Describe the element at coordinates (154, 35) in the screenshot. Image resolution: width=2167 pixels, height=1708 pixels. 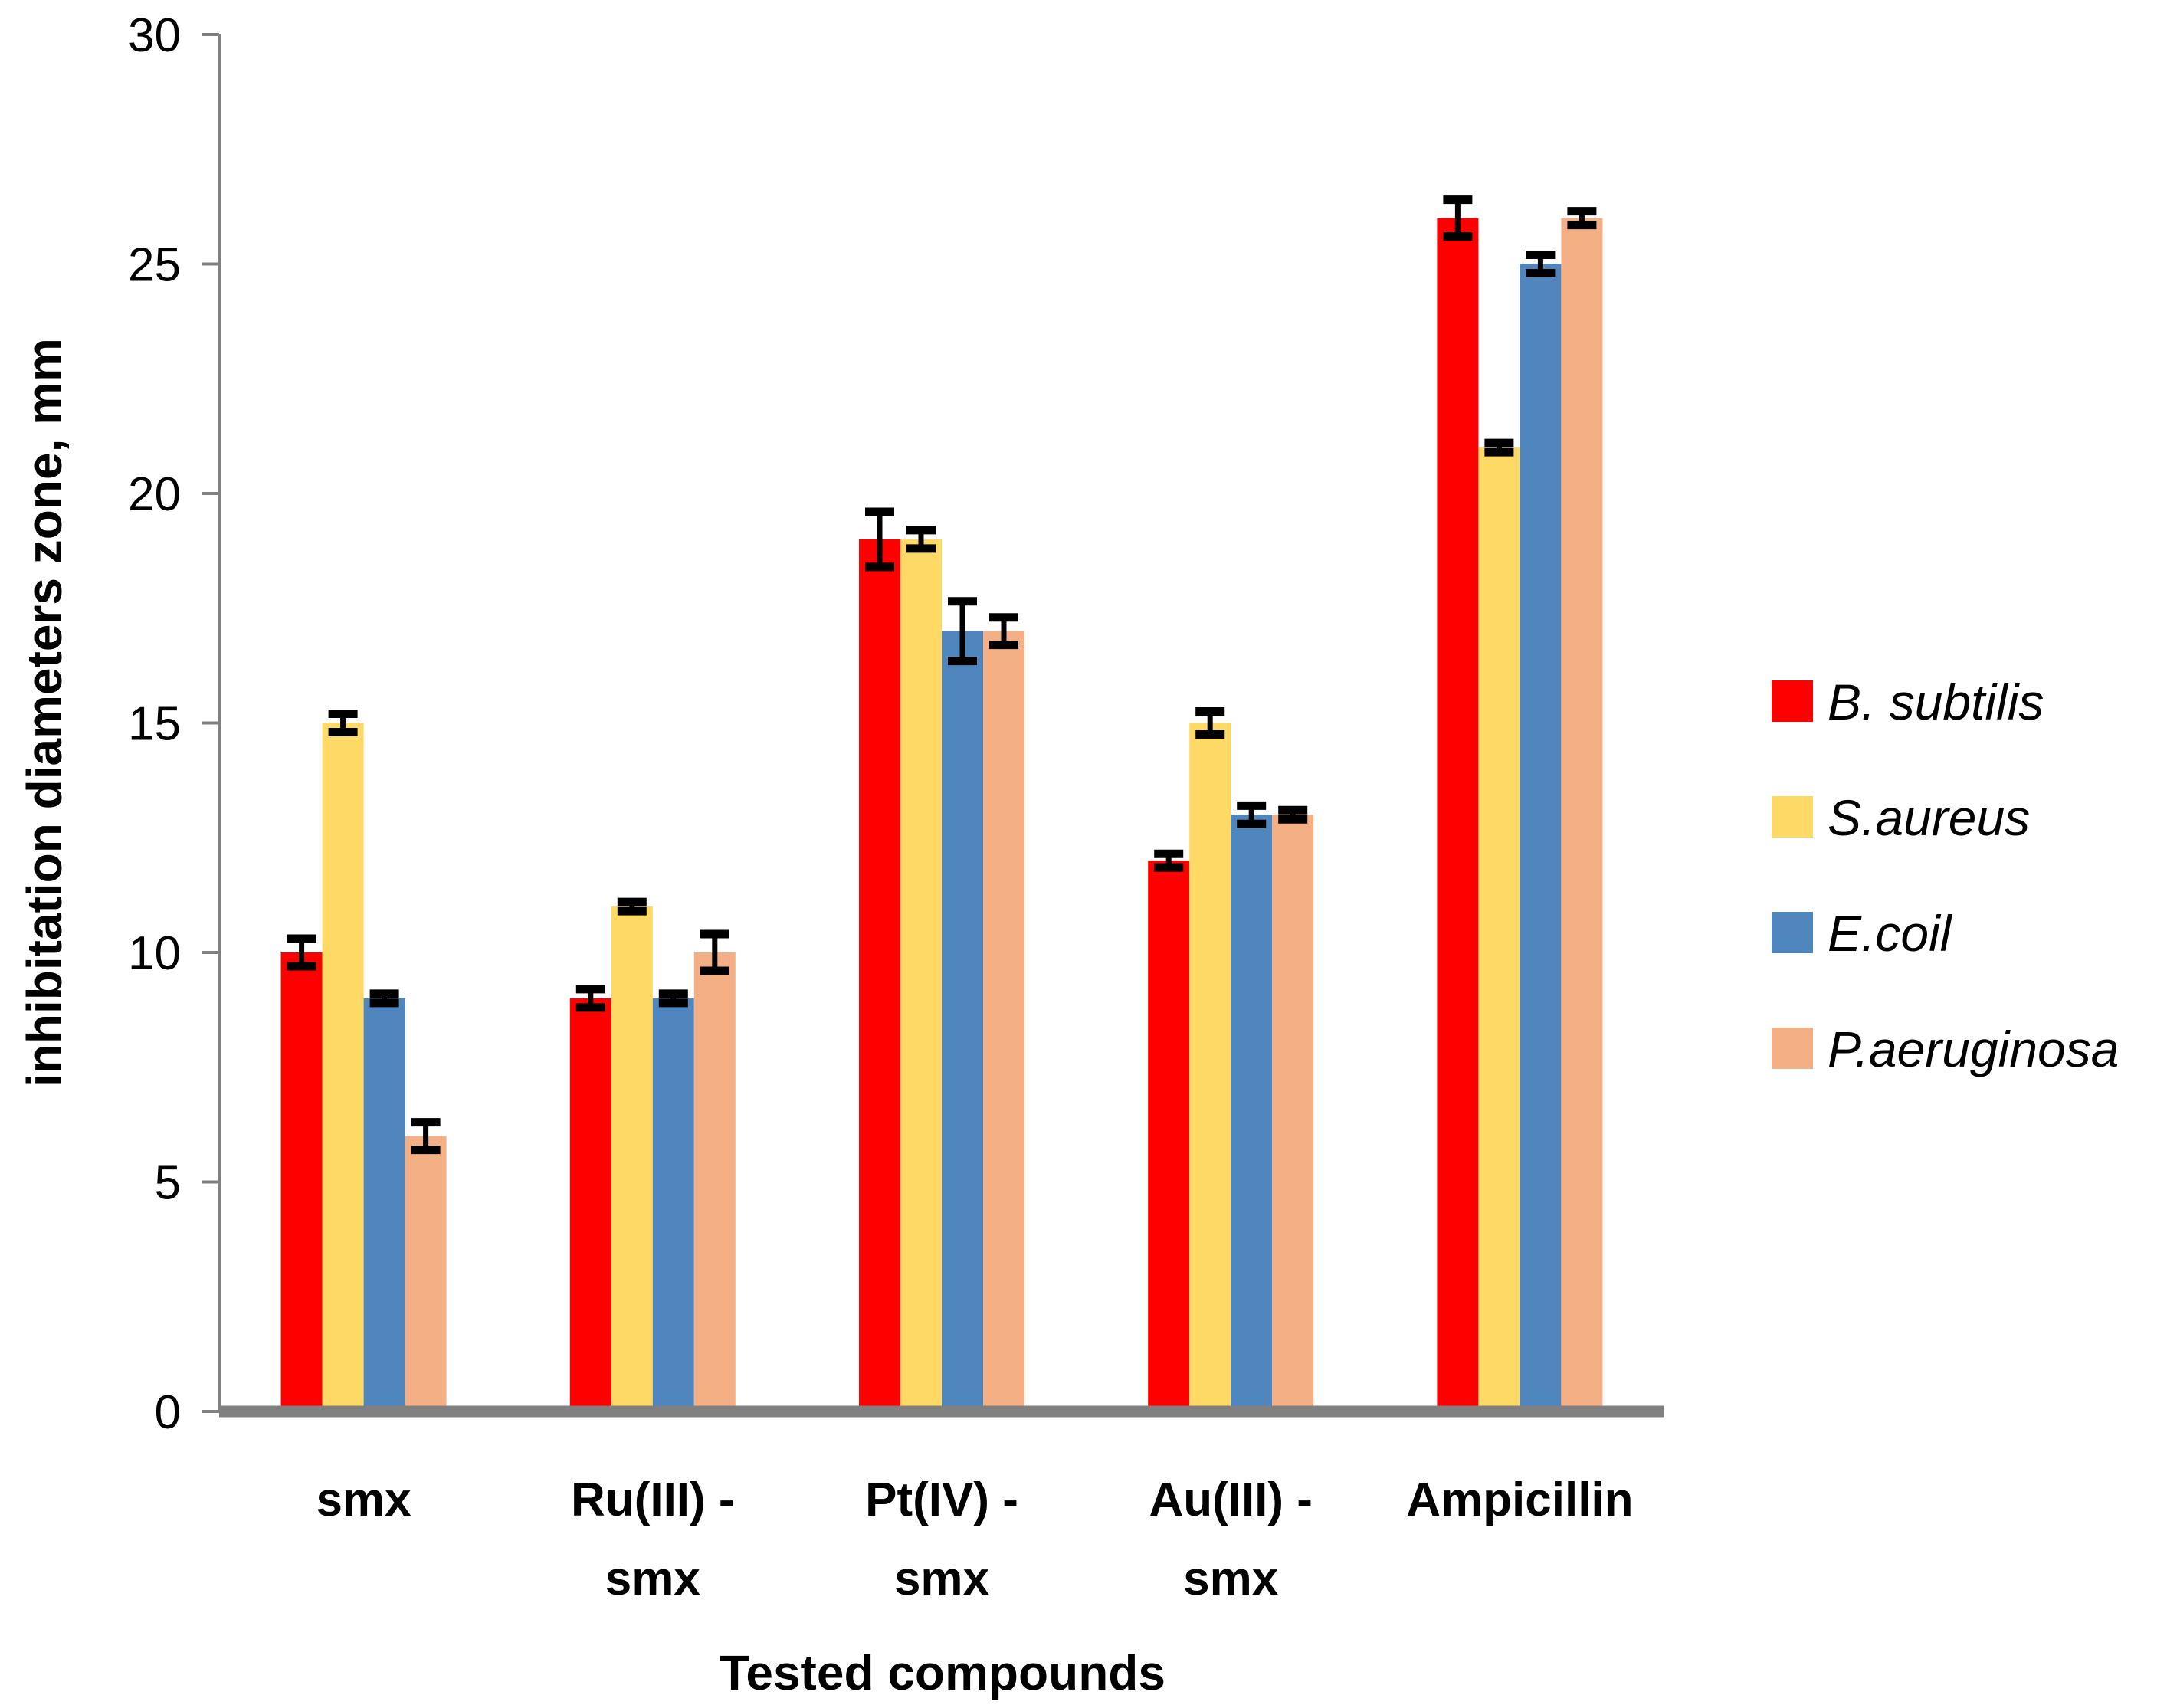
I see `y-tick-label: 30` at that location.